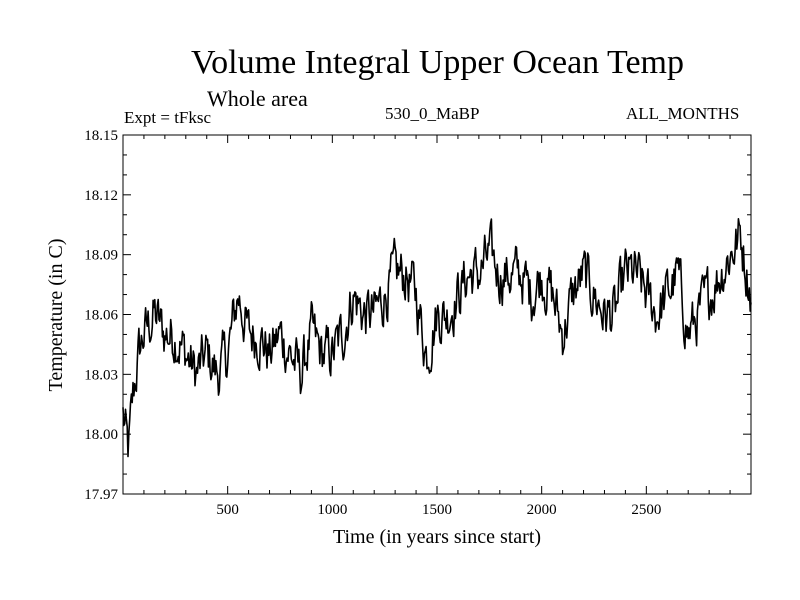  What do you see at coordinates (101, 495) in the screenshot?
I see `y-tick-label: 17.97` at bounding box center [101, 495].